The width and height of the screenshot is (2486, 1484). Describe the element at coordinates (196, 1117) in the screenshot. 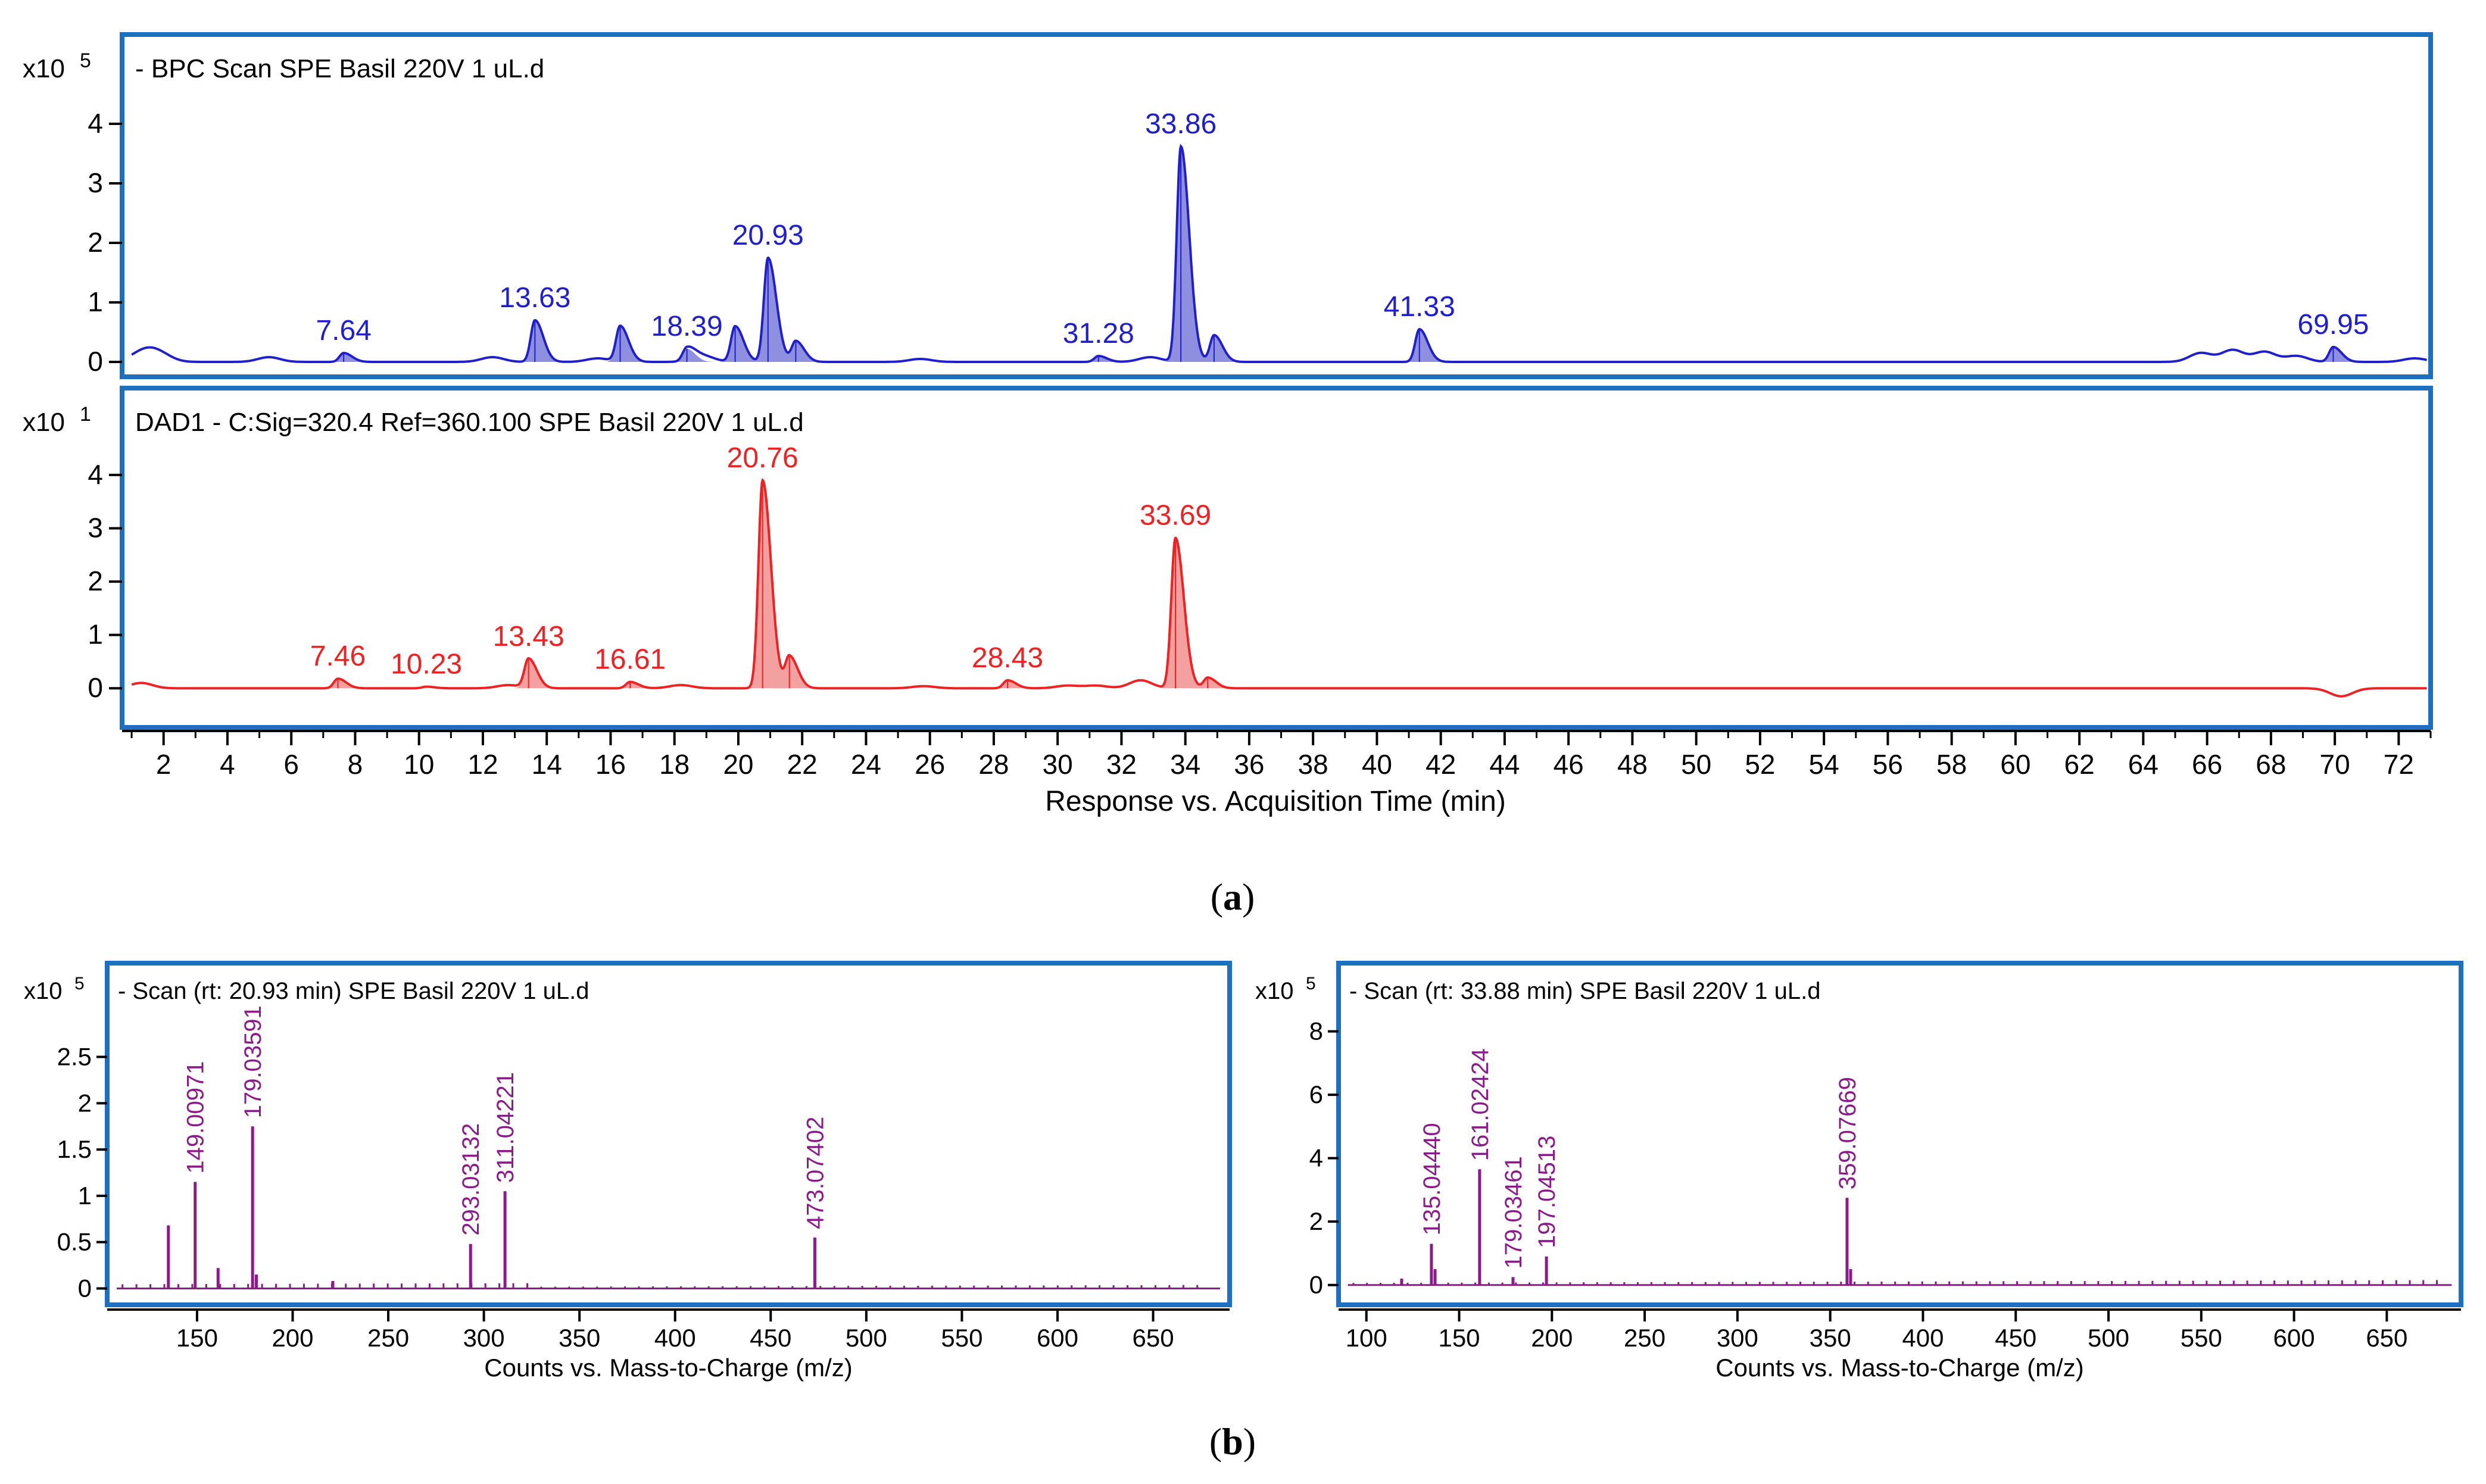

I see `mz-peak-label: 149.00971` at that location.